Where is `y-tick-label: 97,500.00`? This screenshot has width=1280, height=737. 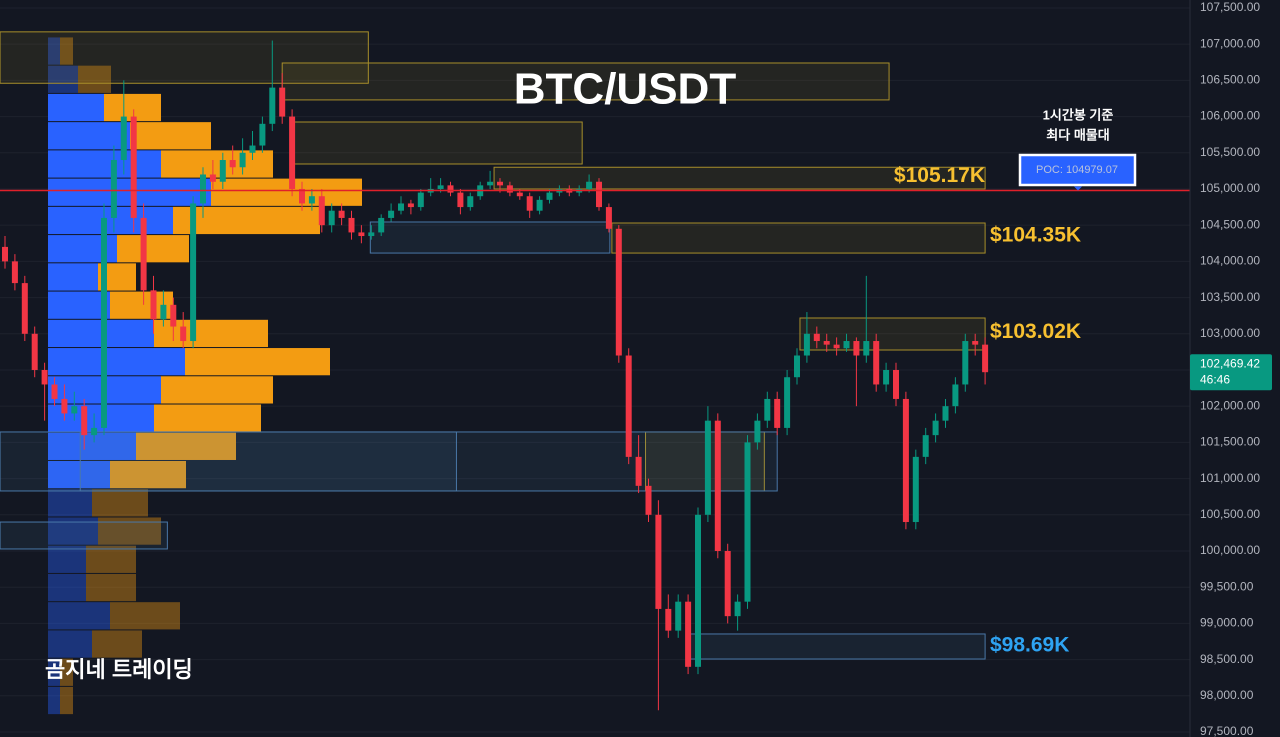
y-tick-label: 97,500.00 is located at coordinates (1227, 730).